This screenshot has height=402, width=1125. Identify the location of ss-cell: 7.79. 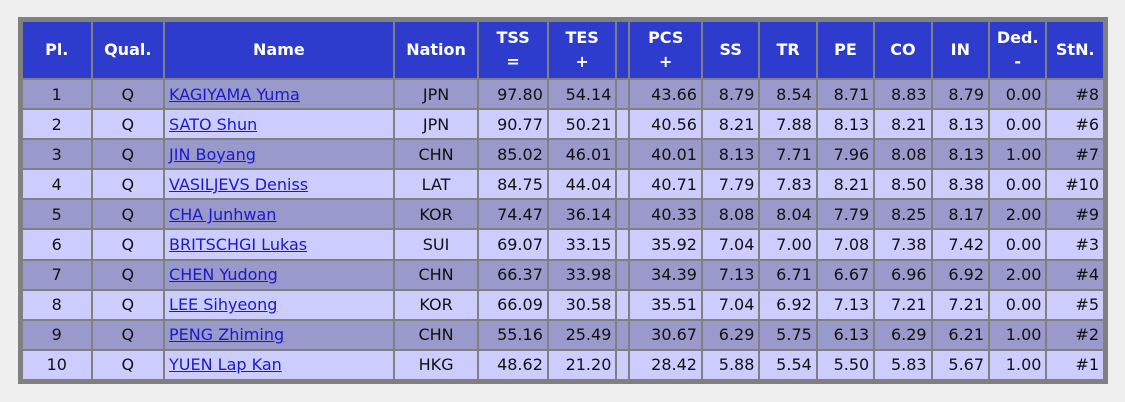
(730, 184).